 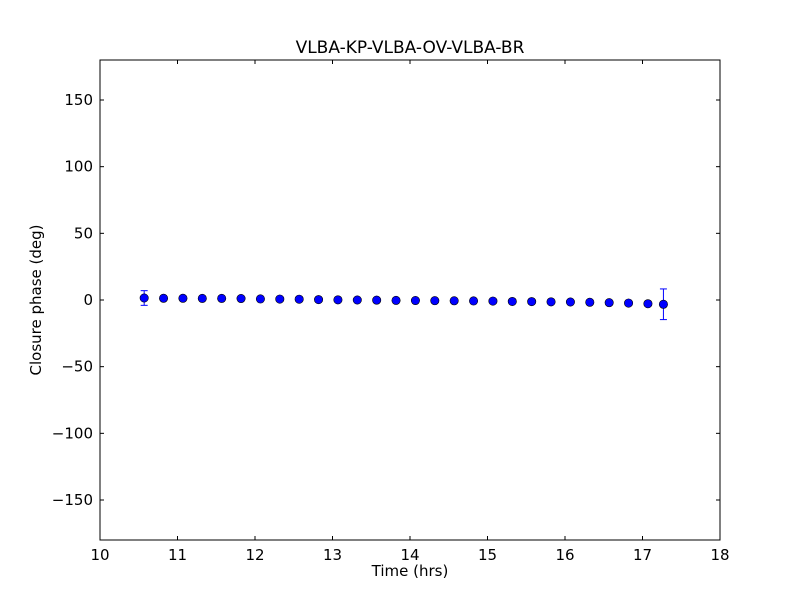 I want to click on x-tick-label: 12, so click(x=254, y=555).